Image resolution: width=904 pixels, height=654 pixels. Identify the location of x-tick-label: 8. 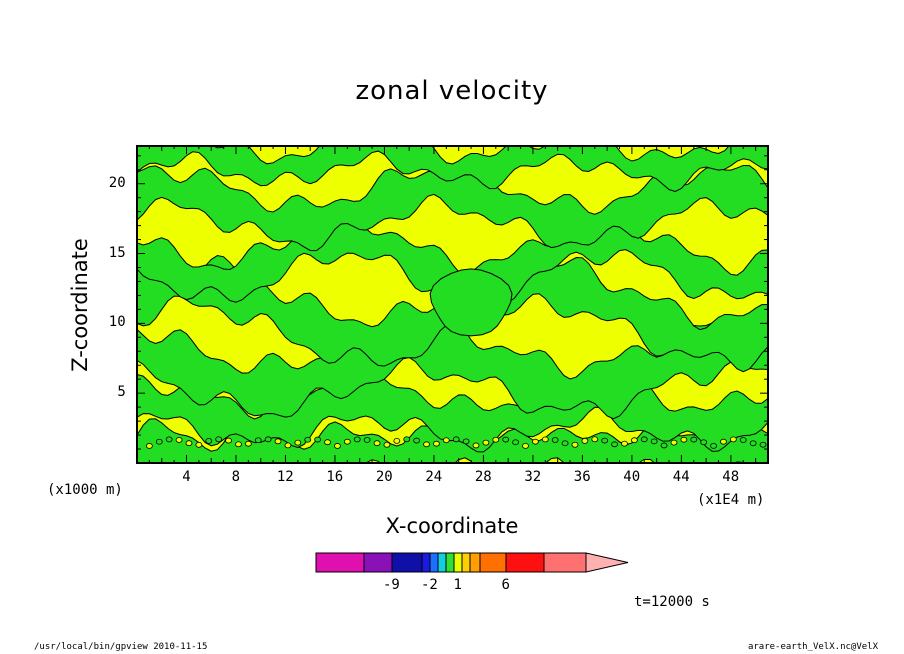
(236, 477).